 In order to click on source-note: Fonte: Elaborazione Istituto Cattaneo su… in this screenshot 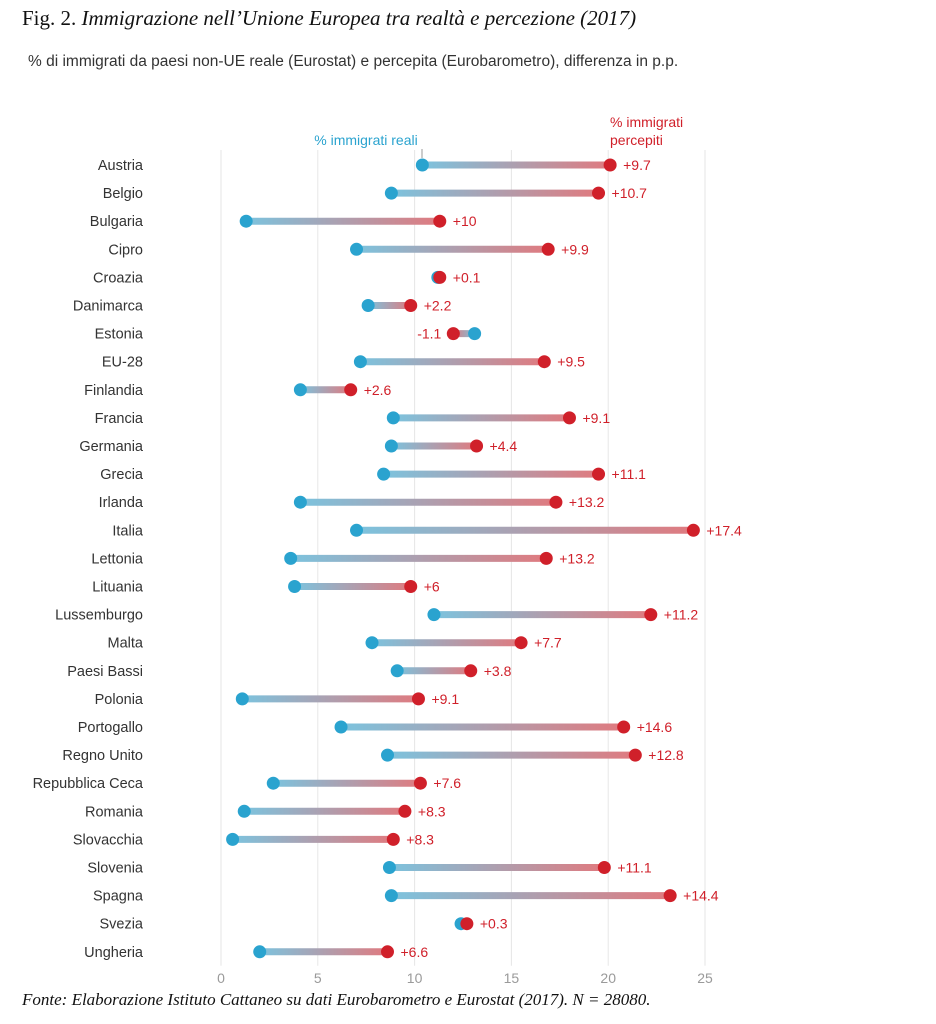, I will do `click(336, 999)`.